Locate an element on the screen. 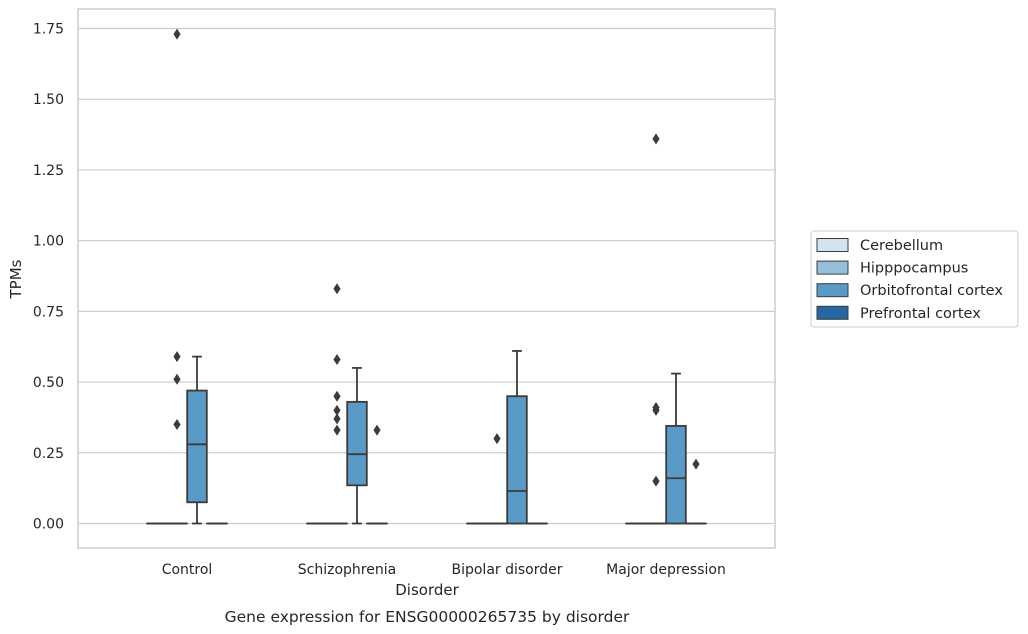  y-tick-label: 1.25 is located at coordinates (48, 171).